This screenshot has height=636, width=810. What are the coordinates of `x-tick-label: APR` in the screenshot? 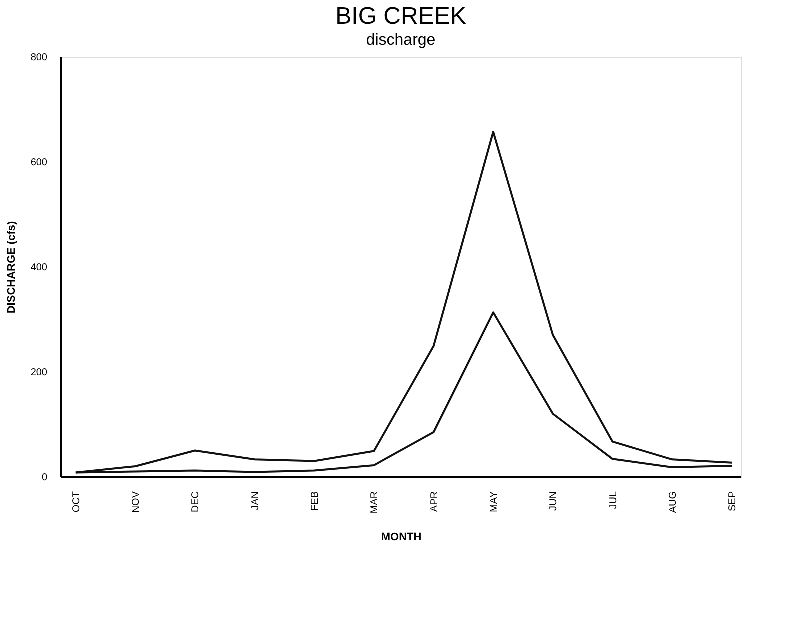 It's located at (434, 502).